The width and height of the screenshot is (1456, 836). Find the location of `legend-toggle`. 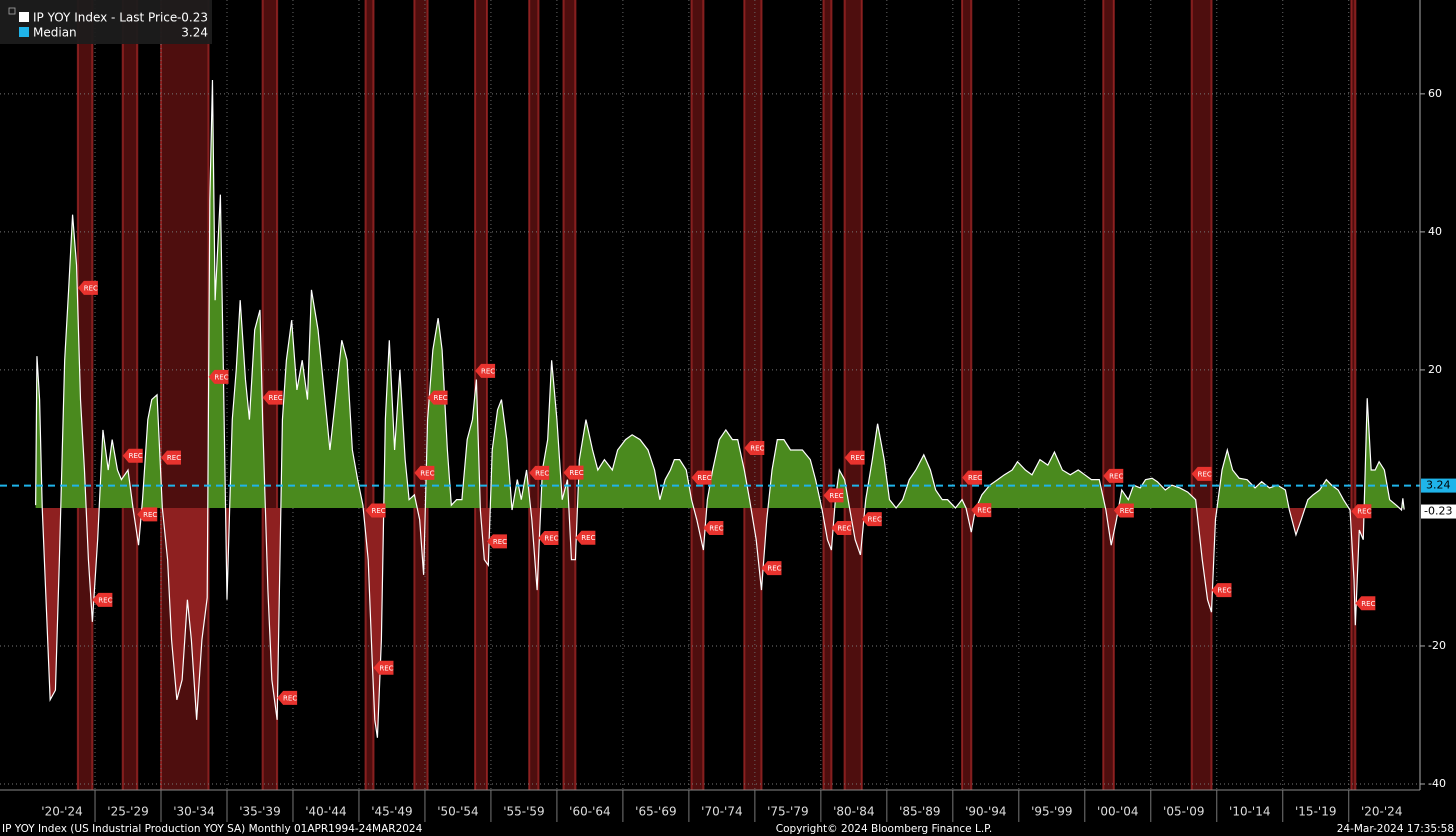

legend-toggle is located at coordinates (12, 11).